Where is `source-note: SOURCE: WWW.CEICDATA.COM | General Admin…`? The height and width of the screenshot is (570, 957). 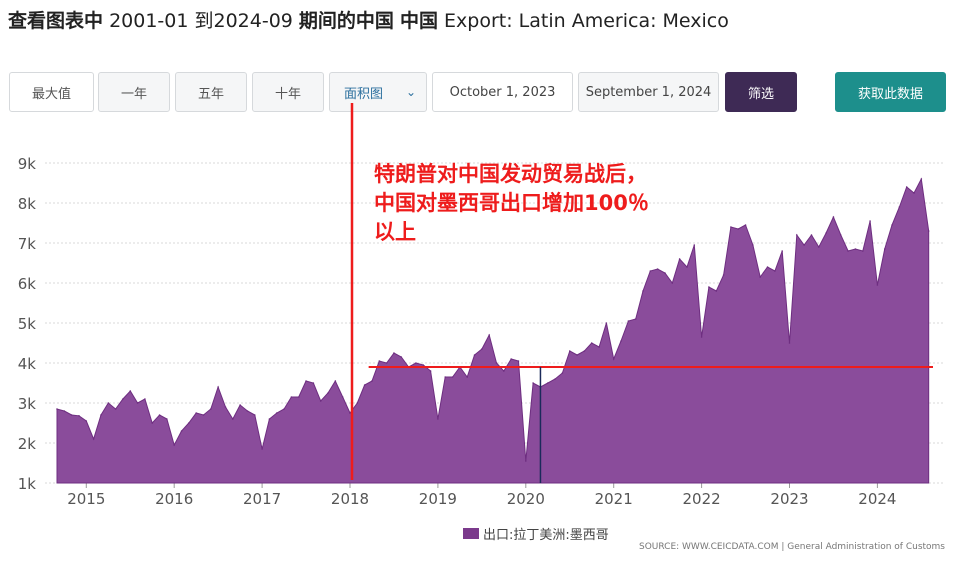 source-note: SOURCE: WWW.CEICDATA.COM | General Admin… is located at coordinates (791, 547).